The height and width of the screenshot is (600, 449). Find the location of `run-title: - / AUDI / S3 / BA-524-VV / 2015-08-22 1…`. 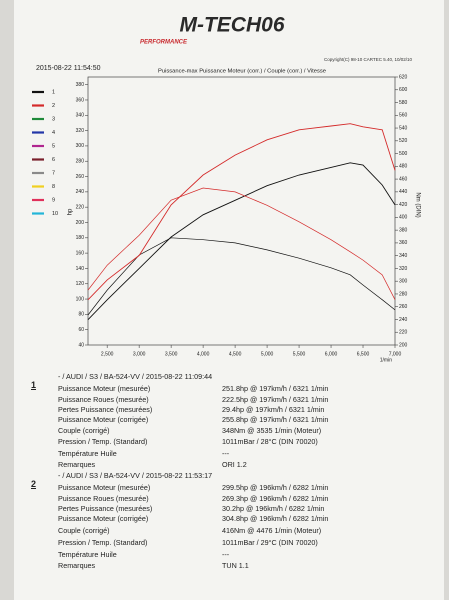

run-title: - / AUDI / S3 / BA-524-VV / 2015-08-22 1… is located at coordinates (135, 376).